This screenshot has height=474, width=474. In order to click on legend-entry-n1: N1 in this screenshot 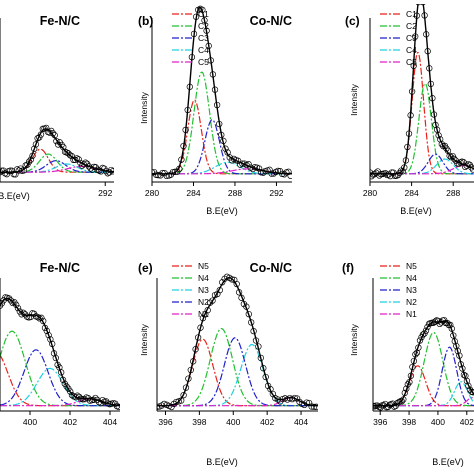, I will do `click(411, 314)`.